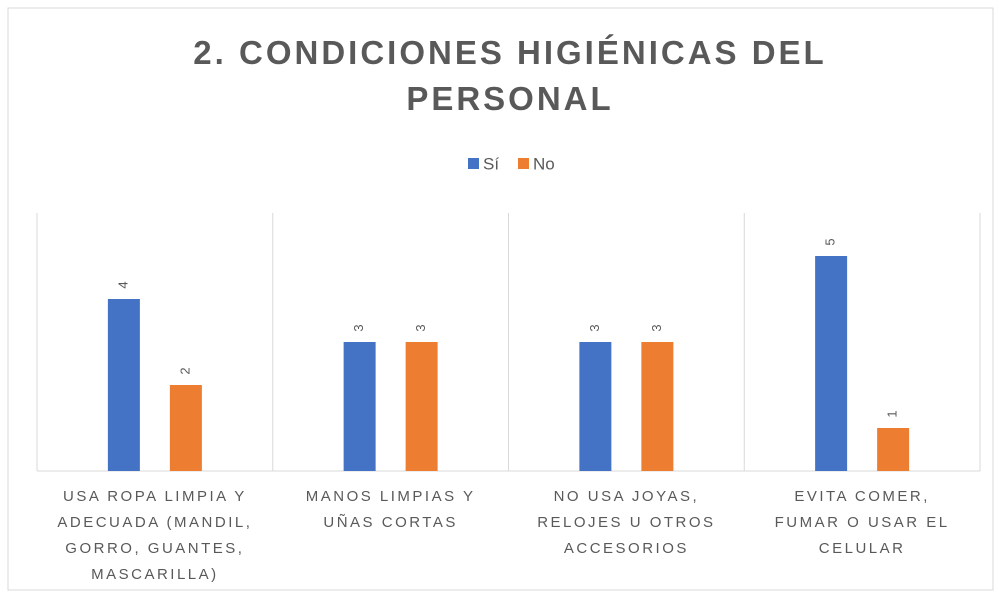 Image resolution: width=999 pixels, height=594 pixels. What do you see at coordinates (830, 241) in the screenshot?
I see `data-label: 5` at bounding box center [830, 241].